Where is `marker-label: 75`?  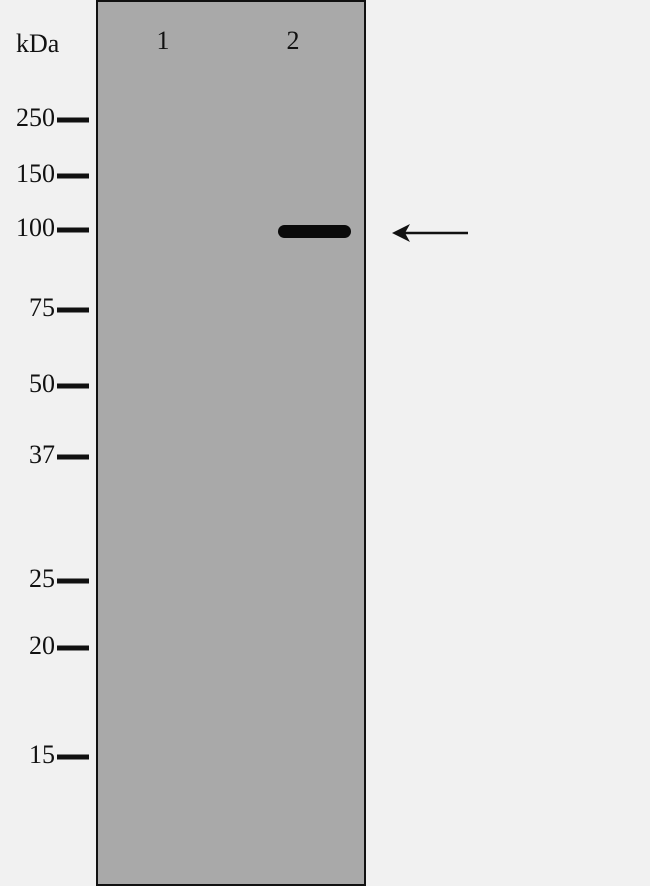
marker-label: 75 is located at coordinates (42, 307).